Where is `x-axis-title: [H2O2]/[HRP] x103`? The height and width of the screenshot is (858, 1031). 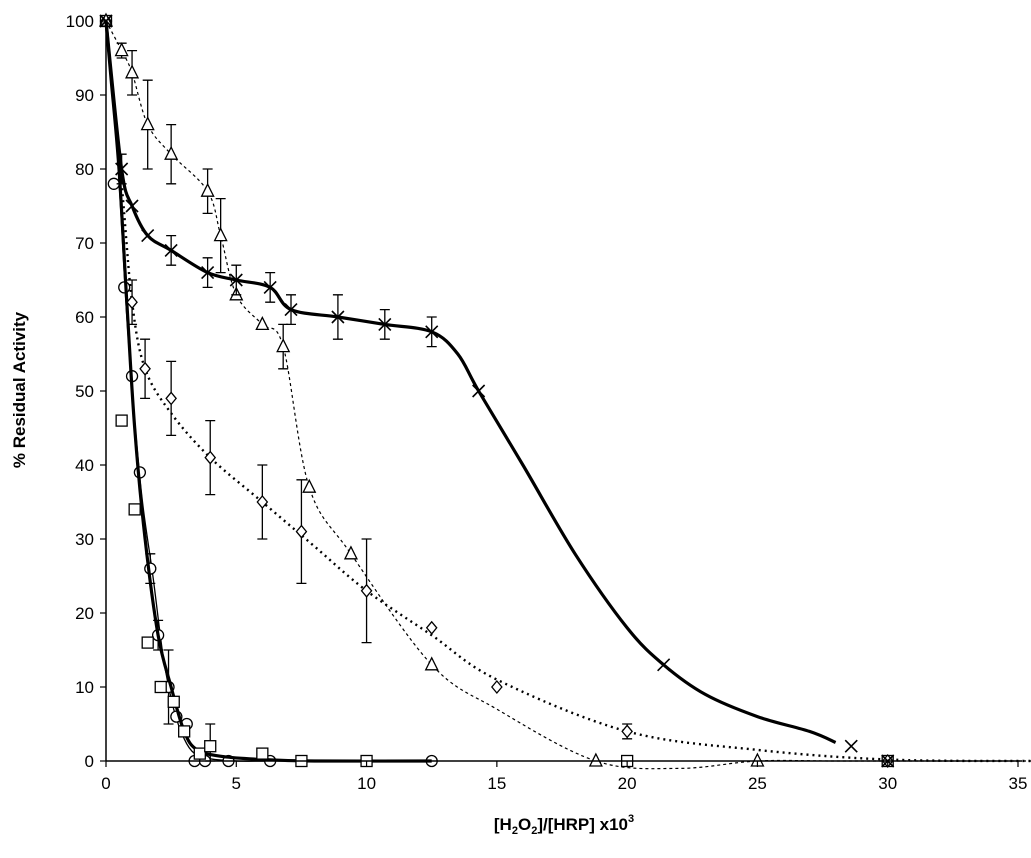 x-axis-title: [H2O2]/[HRP] x103 is located at coordinates (564, 825).